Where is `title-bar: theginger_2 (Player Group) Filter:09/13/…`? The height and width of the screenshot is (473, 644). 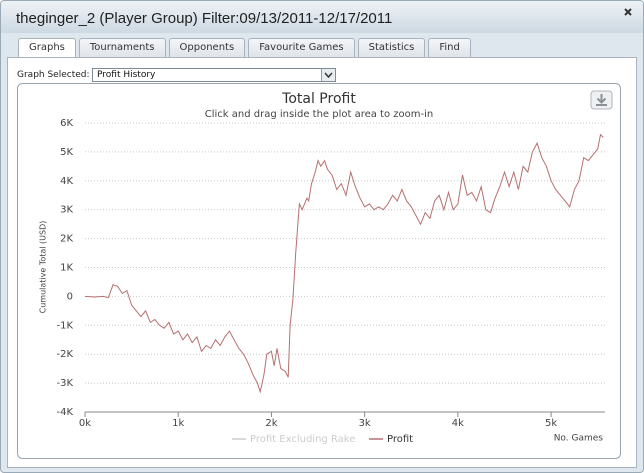 title-bar: theginger_2 (Player Group) Filter:09/13/… is located at coordinates (322, 17).